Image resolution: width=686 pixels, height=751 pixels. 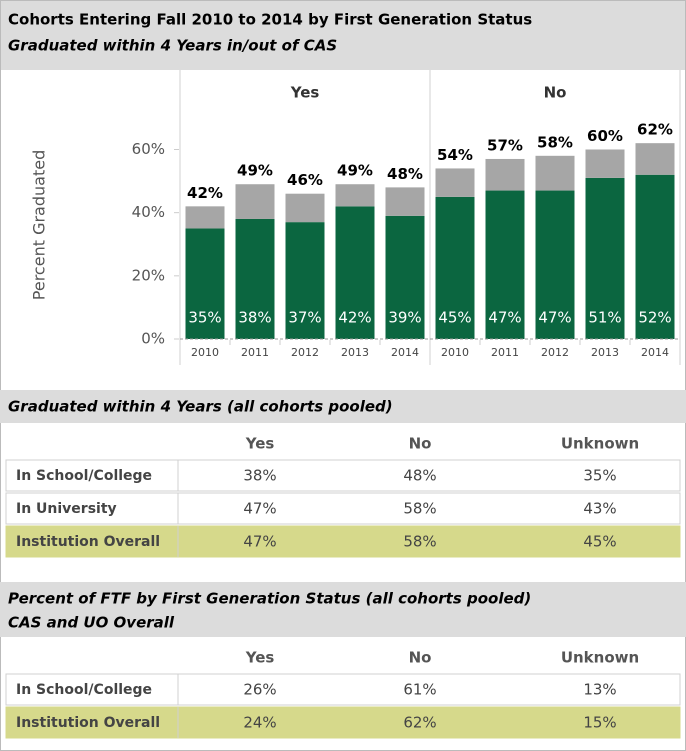 I want to click on cell-value: 62%, so click(x=419, y=723).